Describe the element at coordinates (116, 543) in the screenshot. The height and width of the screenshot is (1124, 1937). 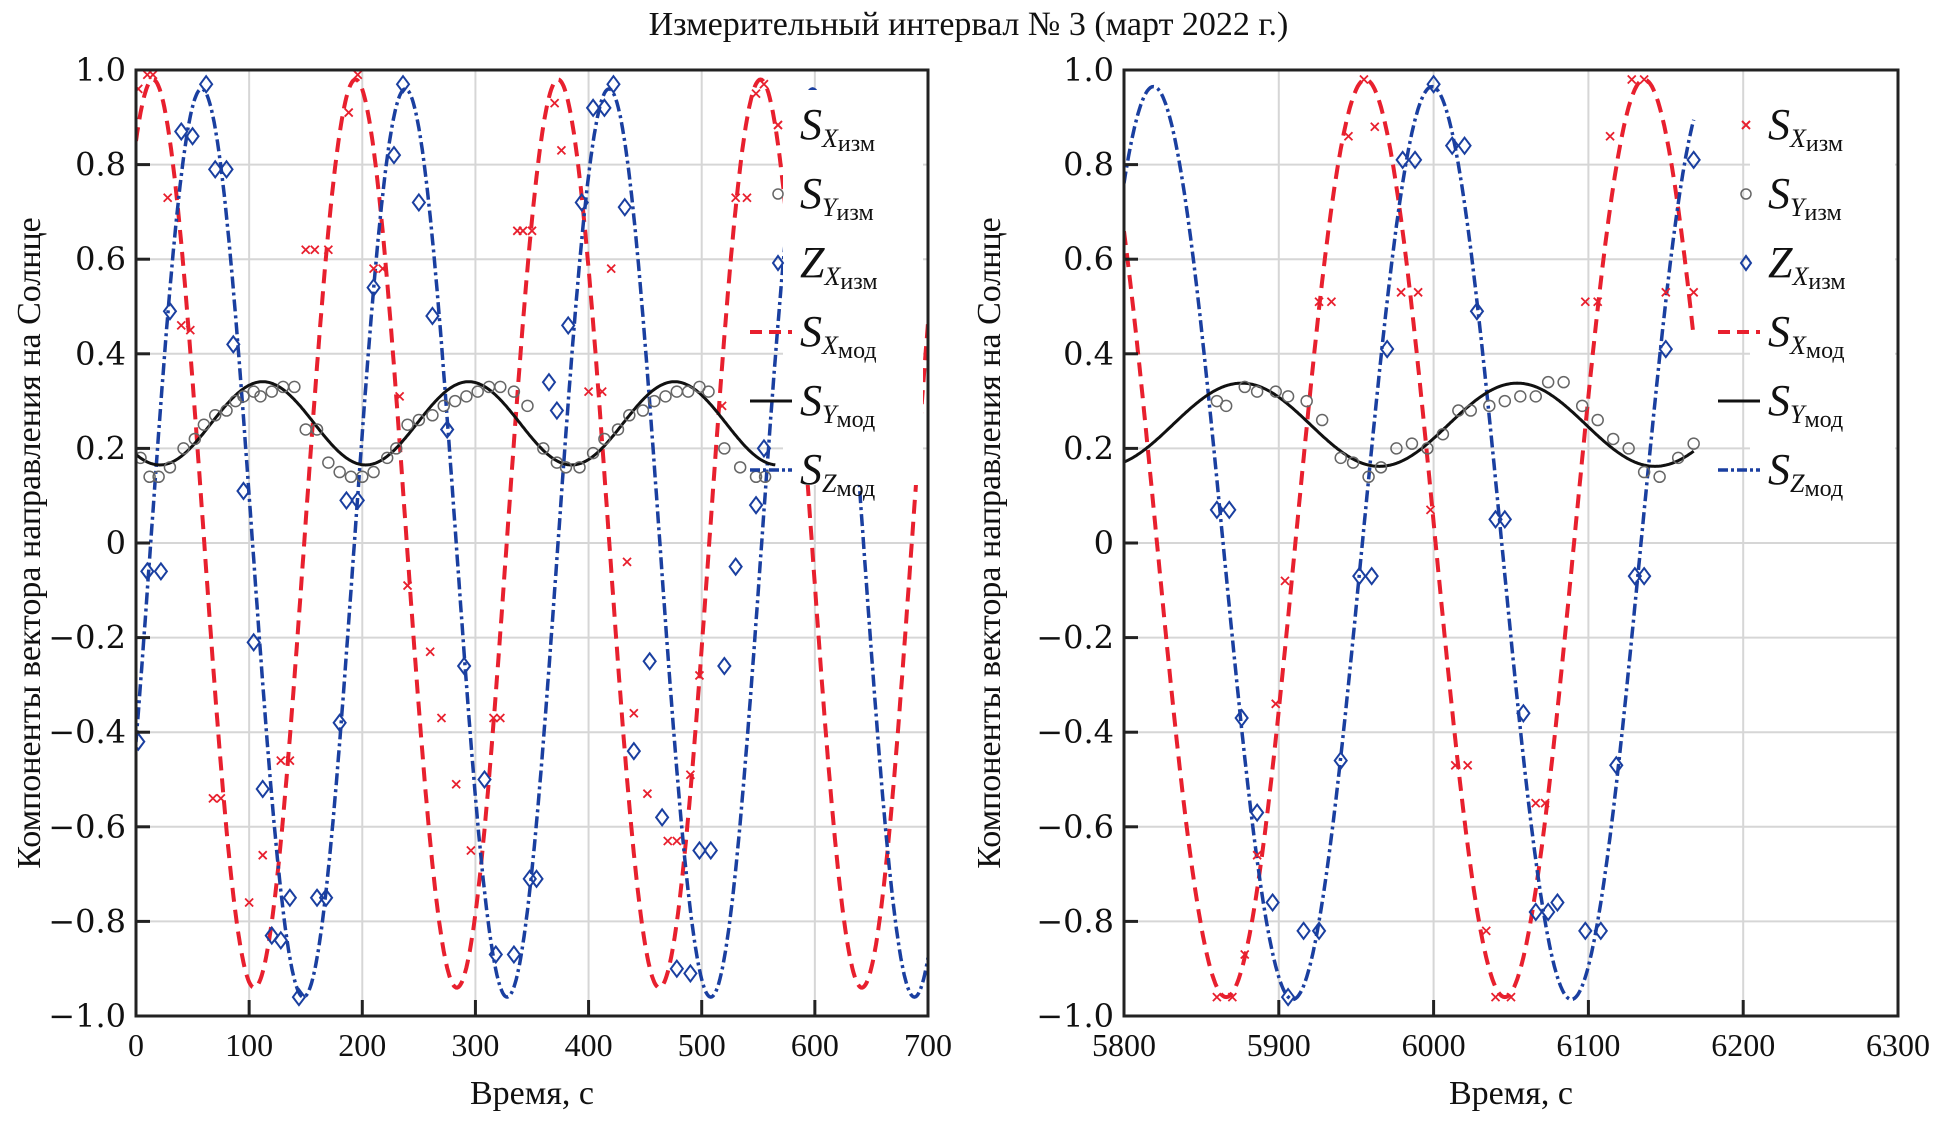
I see `y-tick-label: 0` at that location.